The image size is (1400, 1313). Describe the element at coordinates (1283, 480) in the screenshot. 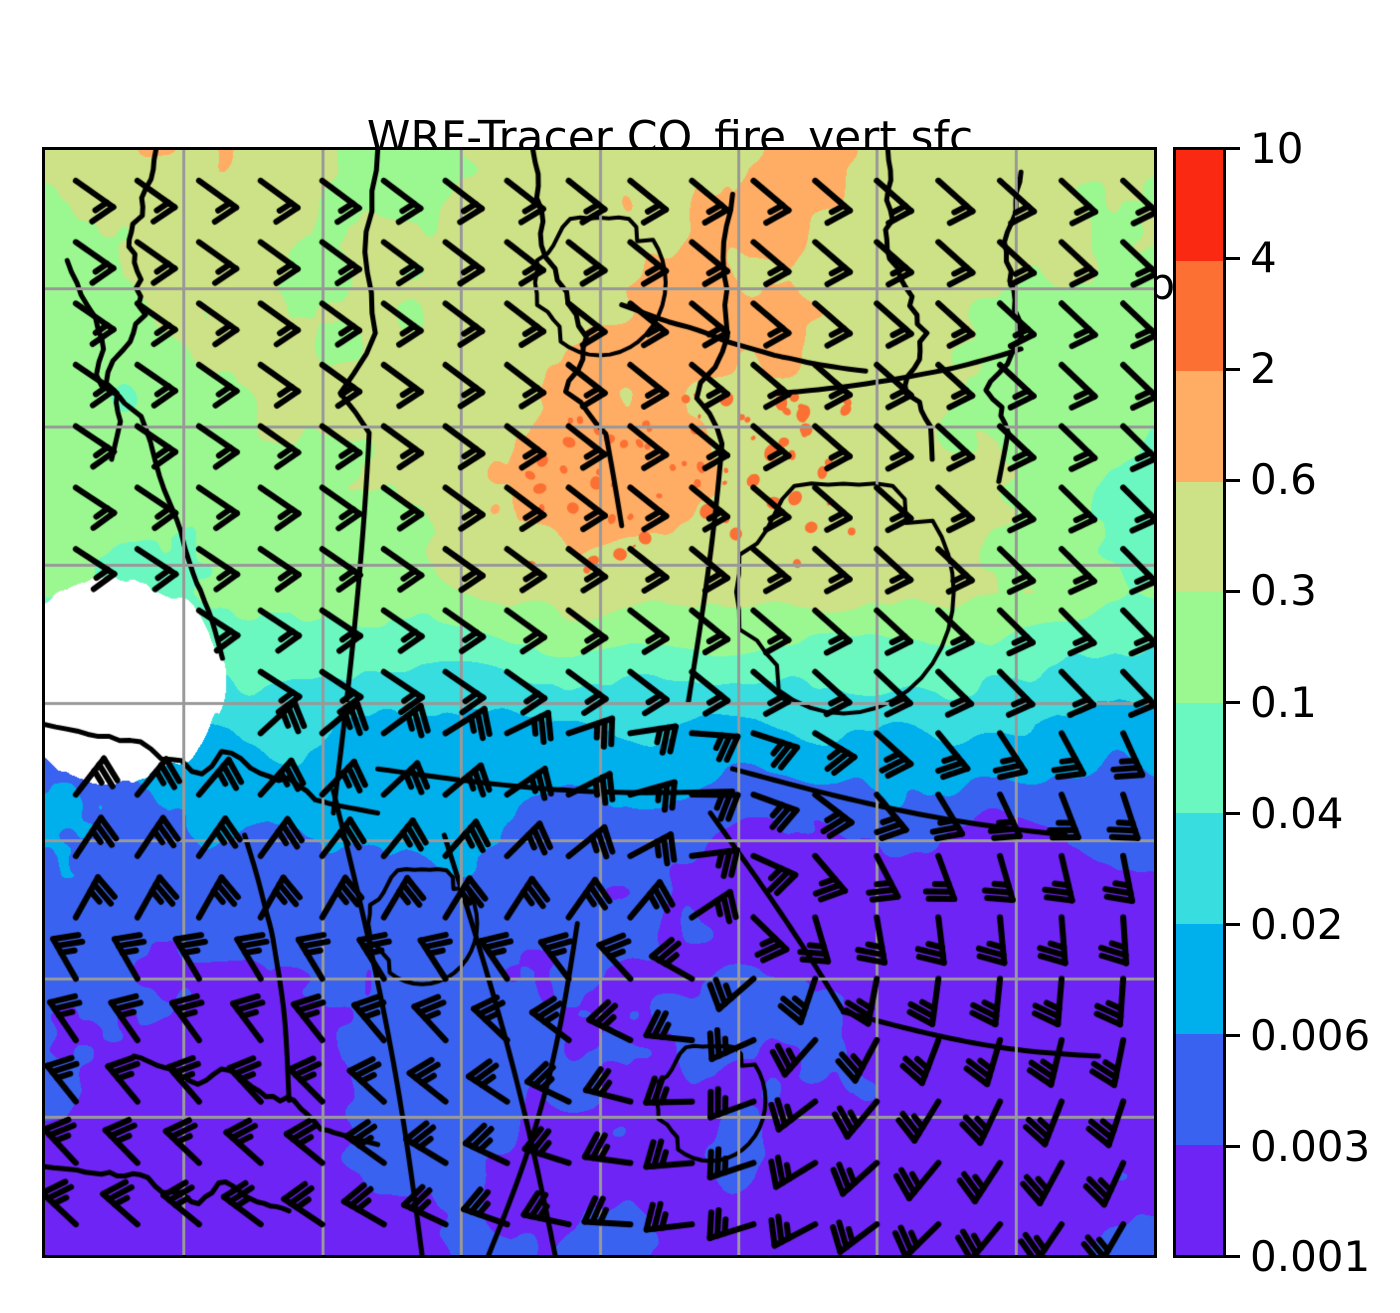

I see `colorbar-label-0.6: 0.6` at that location.